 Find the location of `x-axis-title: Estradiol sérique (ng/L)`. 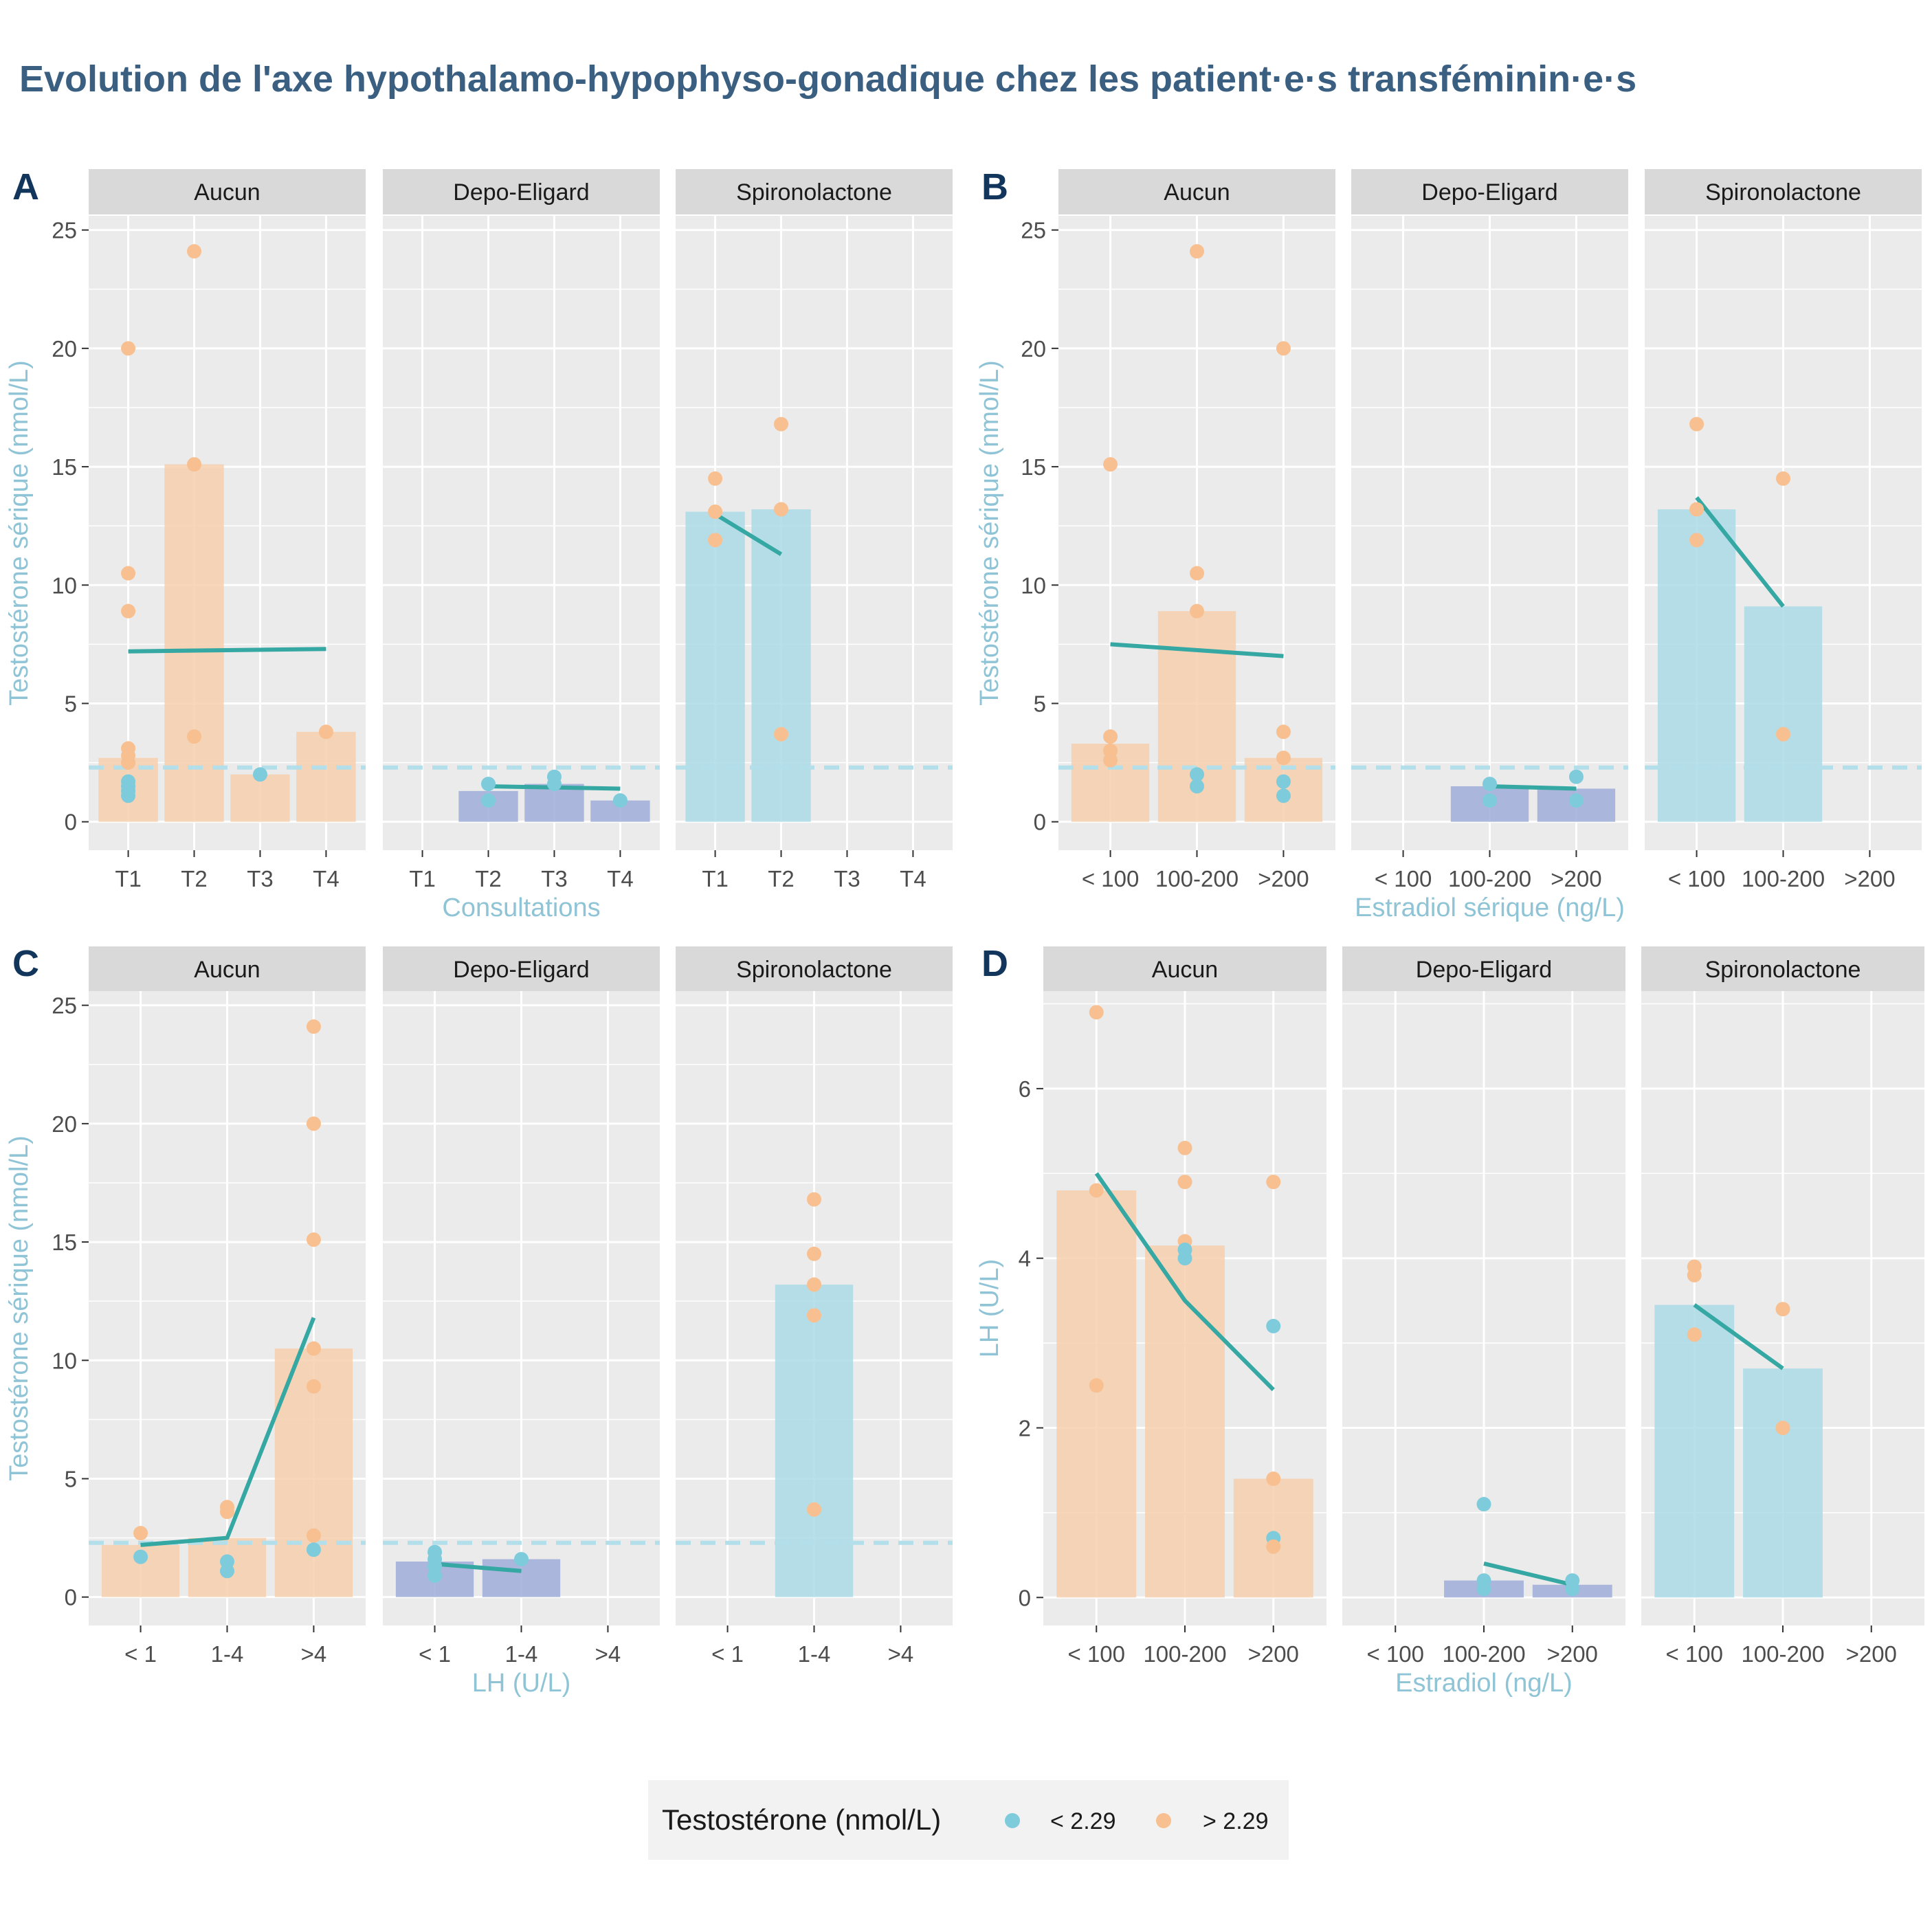

x-axis-title: Estradiol sérique (ng/L) is located at coordinates (1490, 907).